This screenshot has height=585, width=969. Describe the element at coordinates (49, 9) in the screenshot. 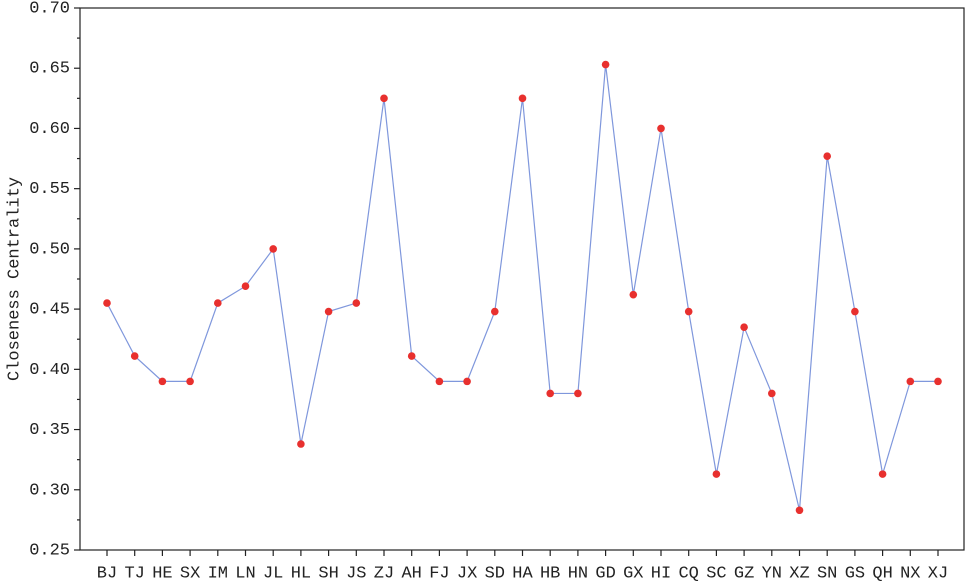

I see `y-tick-label: 0.70` at that location.